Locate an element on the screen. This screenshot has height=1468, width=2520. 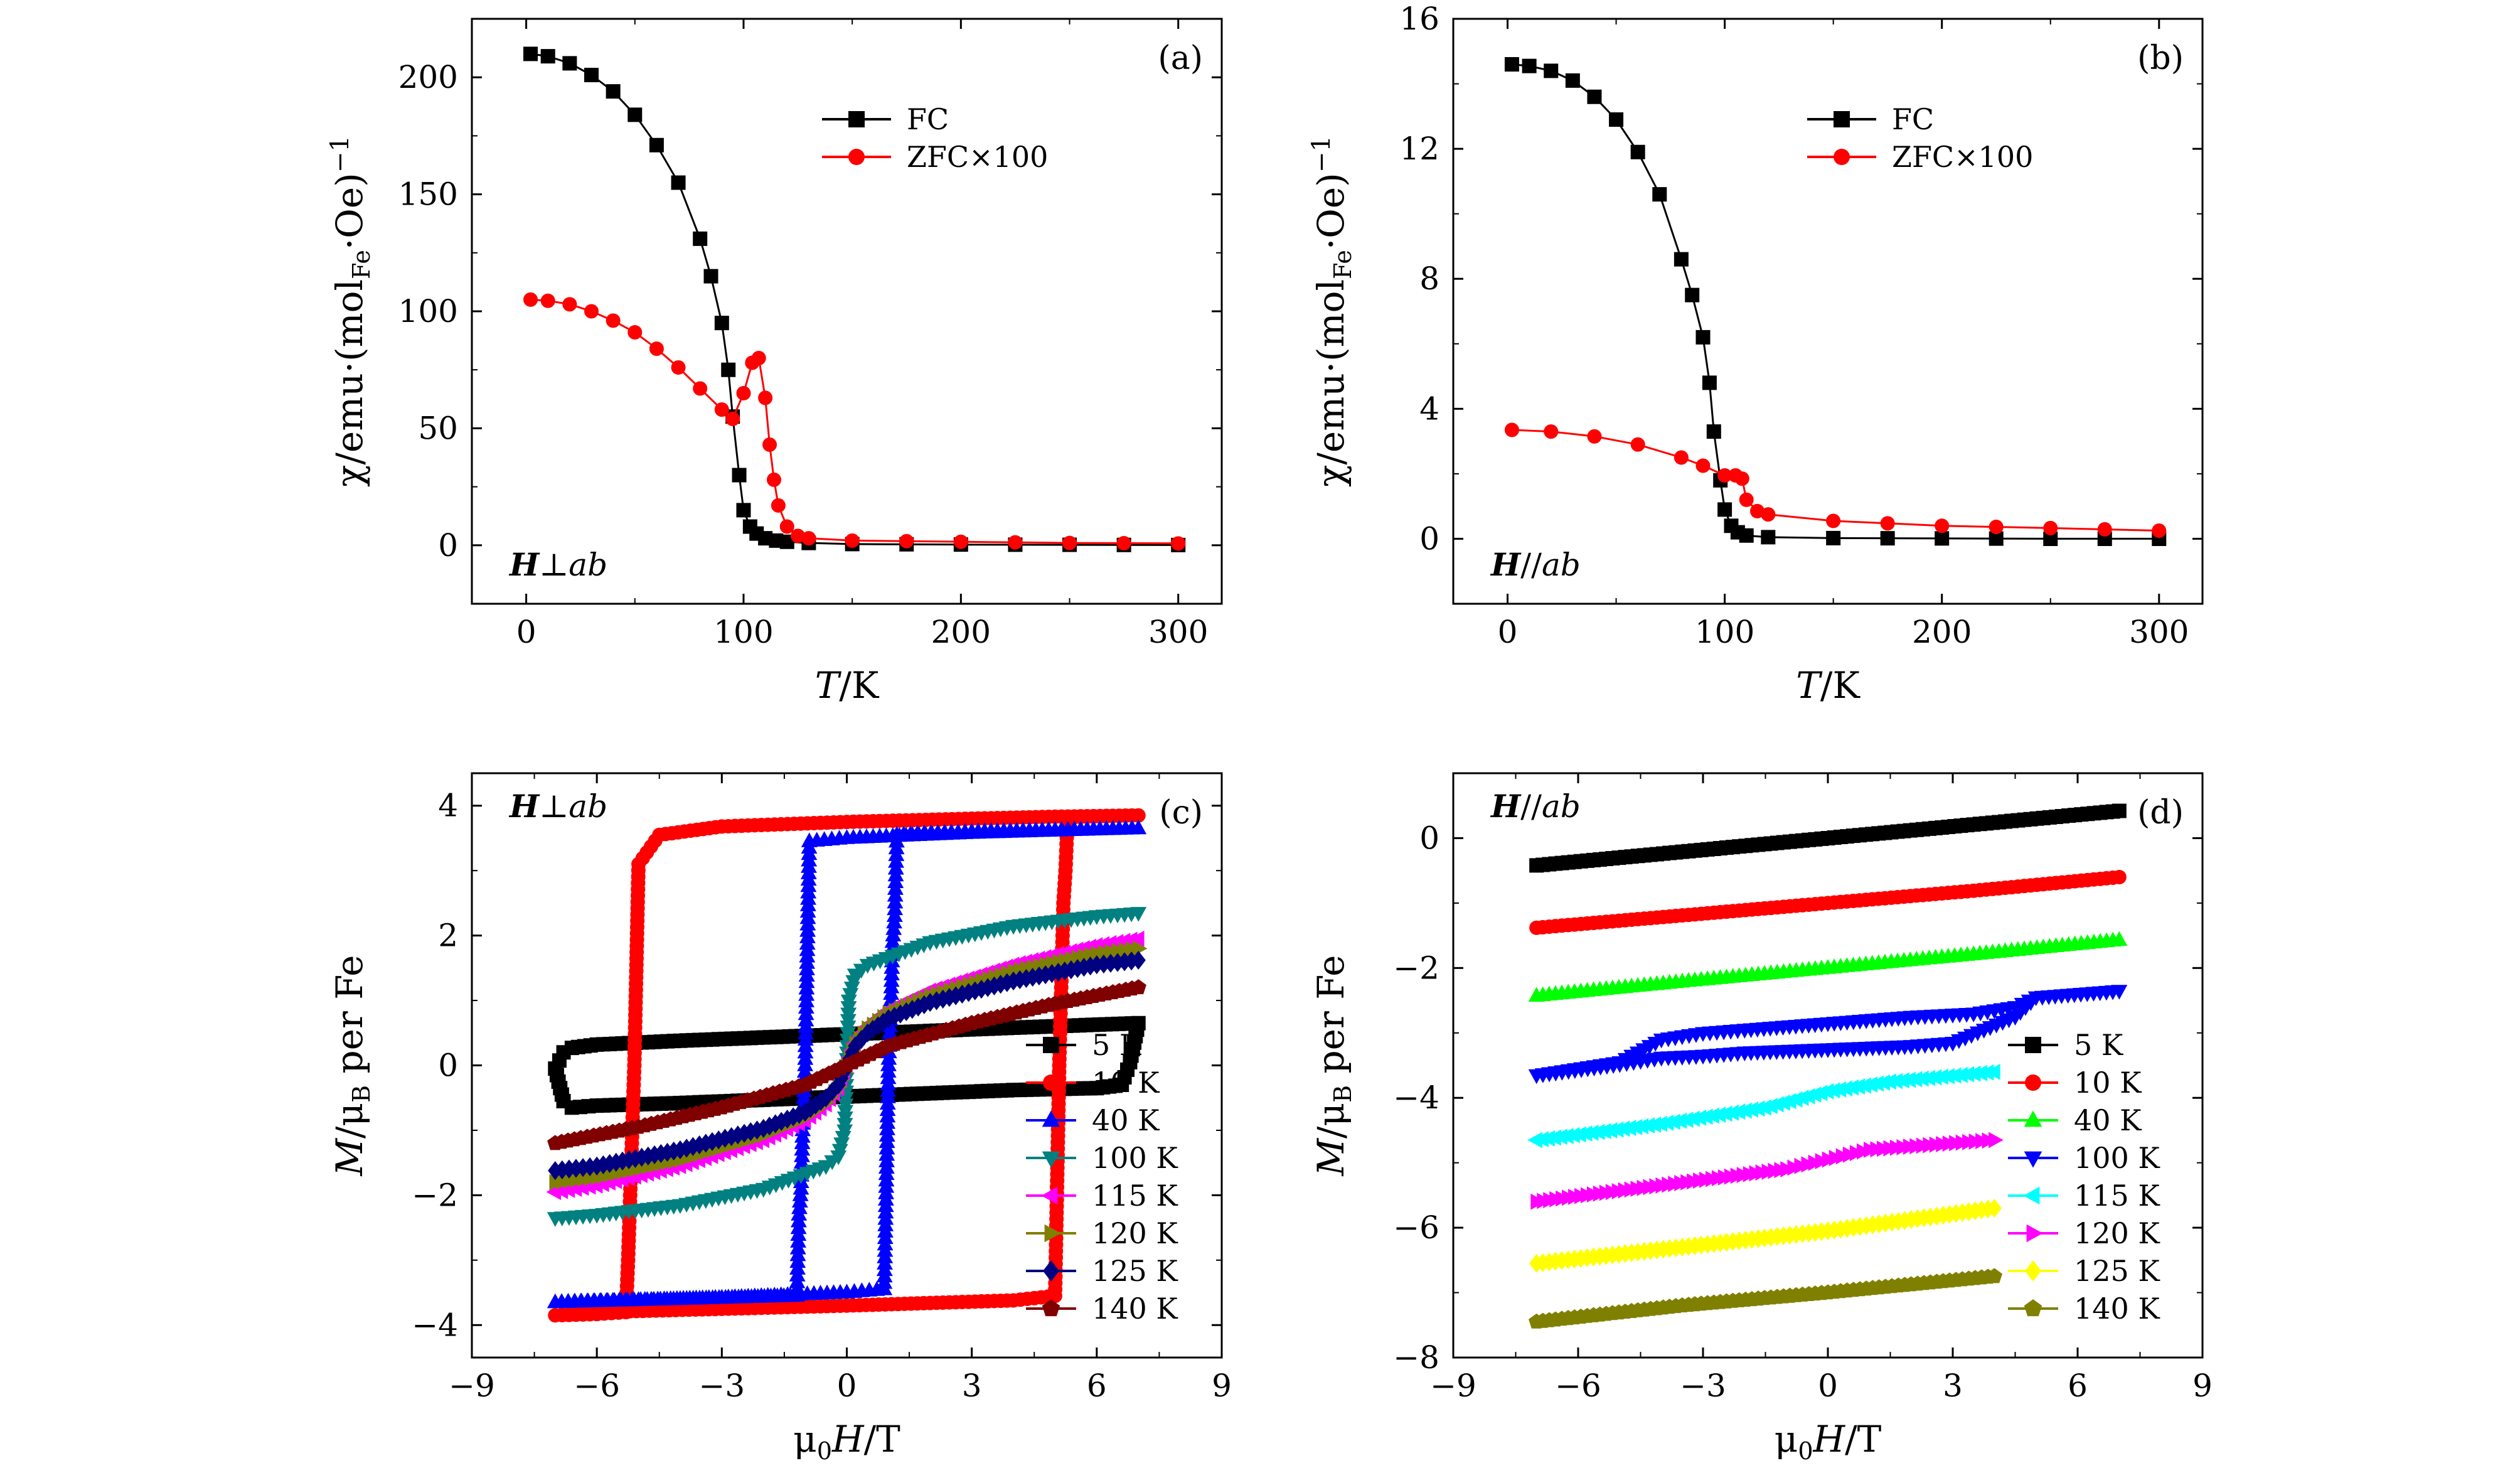
x-tick-label: −9 is located at coordinates (1453, 1386).